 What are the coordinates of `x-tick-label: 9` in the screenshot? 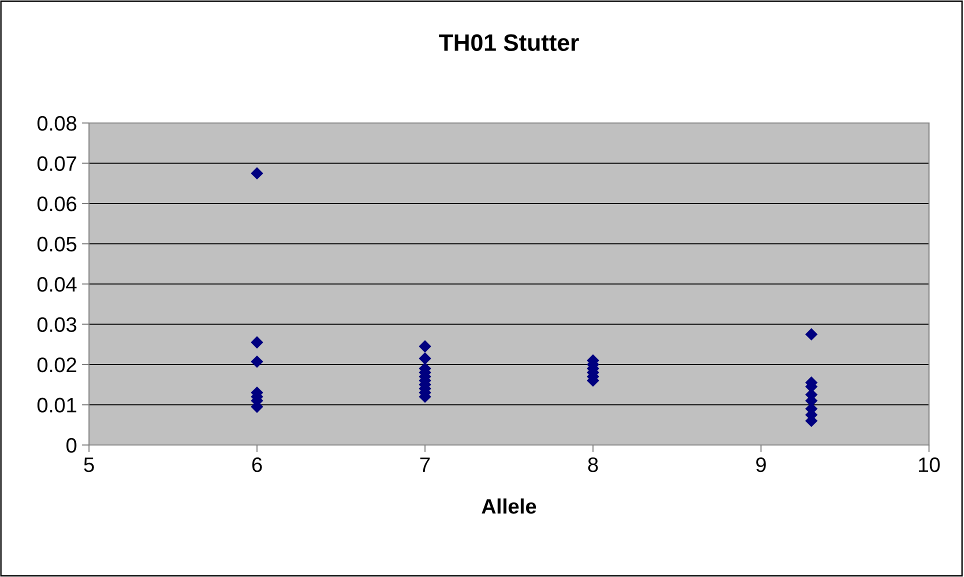 It's located at (761, 464).